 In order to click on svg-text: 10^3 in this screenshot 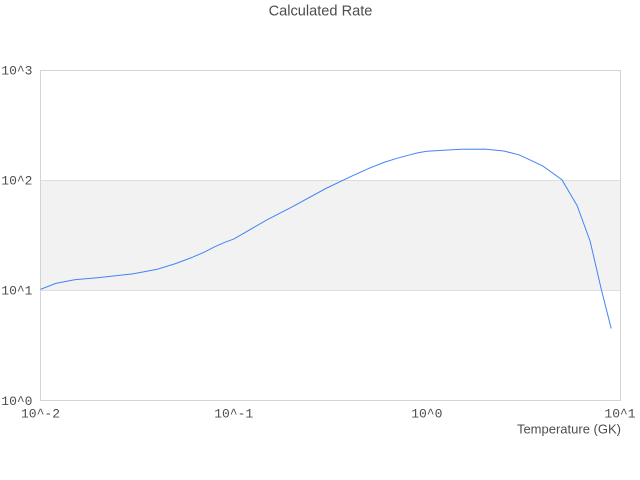, I will do `click(16, 70)`.